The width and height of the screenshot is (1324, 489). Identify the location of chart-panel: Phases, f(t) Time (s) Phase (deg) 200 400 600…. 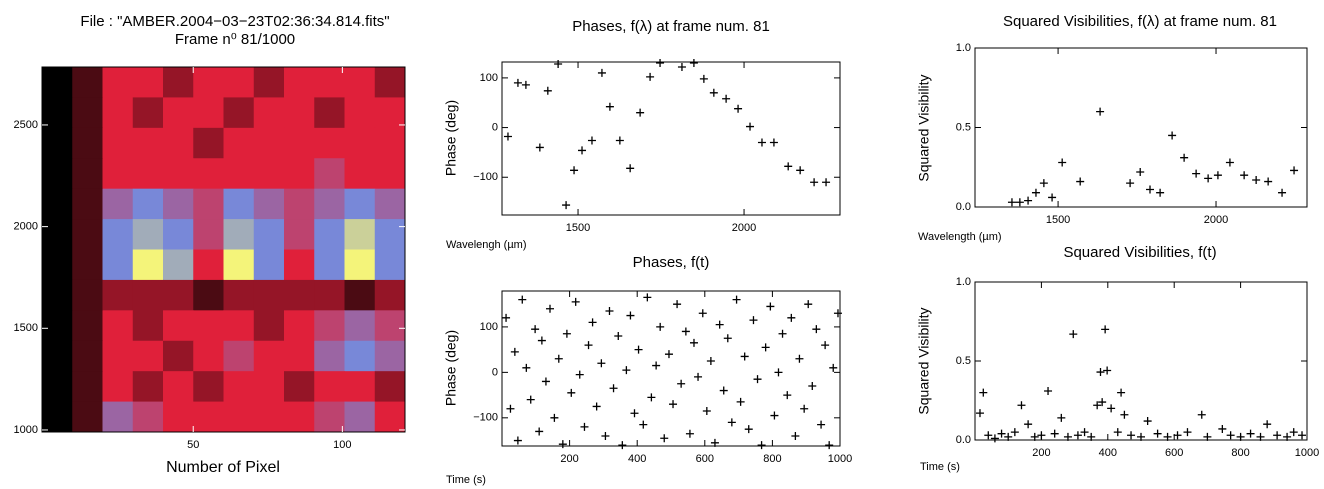
(648, 370).